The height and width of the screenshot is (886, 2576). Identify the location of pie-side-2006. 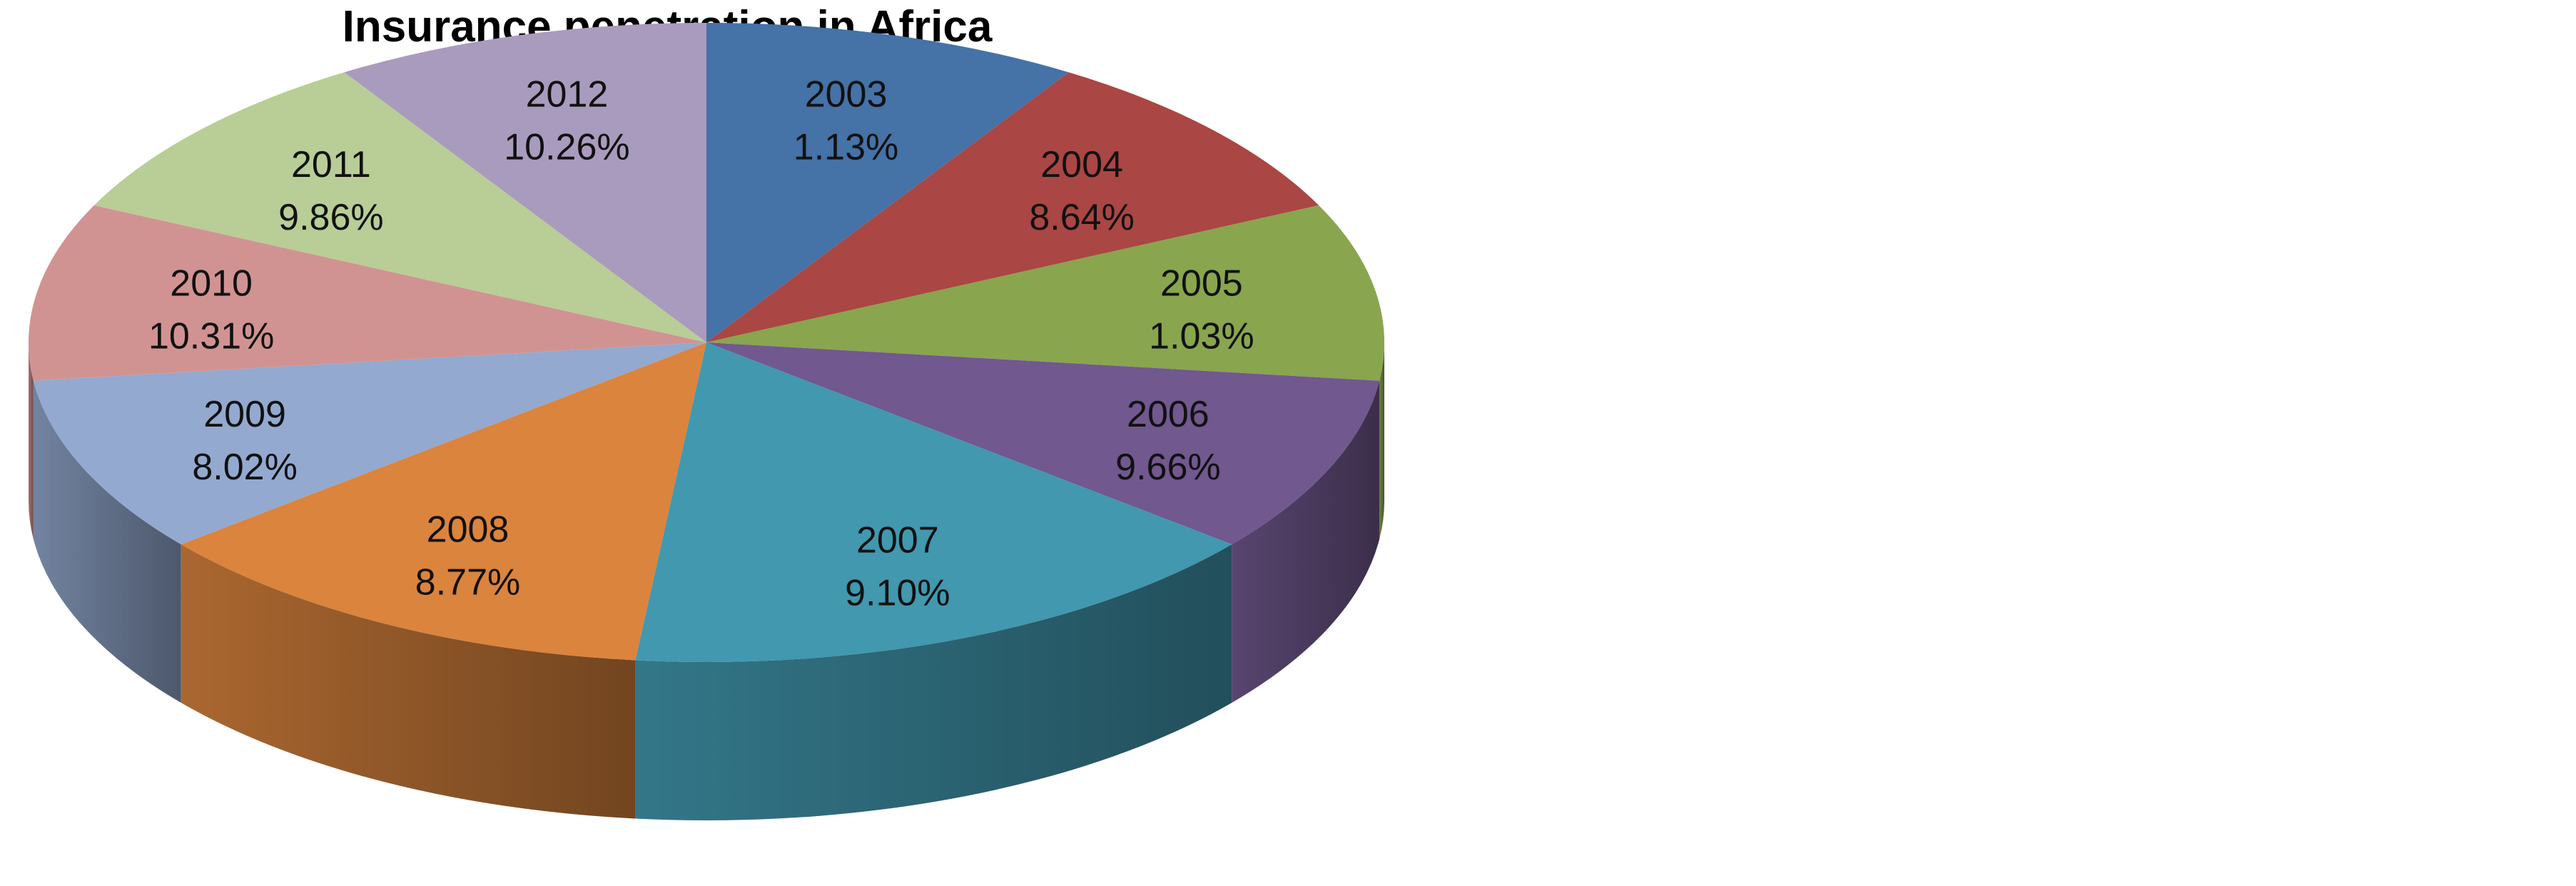
(1306, 541).